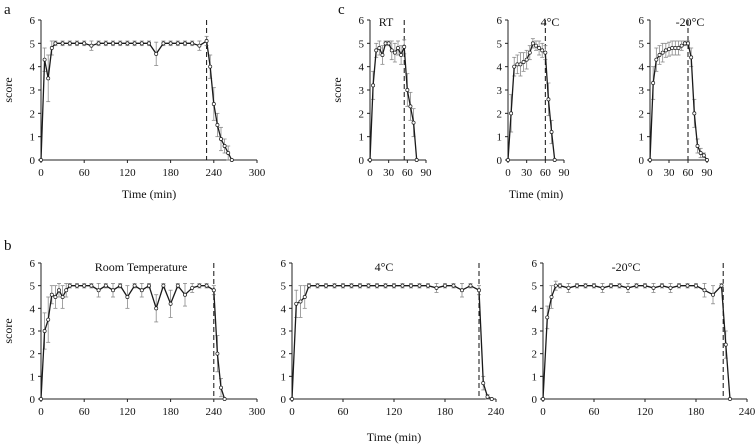  What do you see at coordinates (7, 10) in the screenshot?
I see `panel-letter: a` at bounding box center [7, 10].